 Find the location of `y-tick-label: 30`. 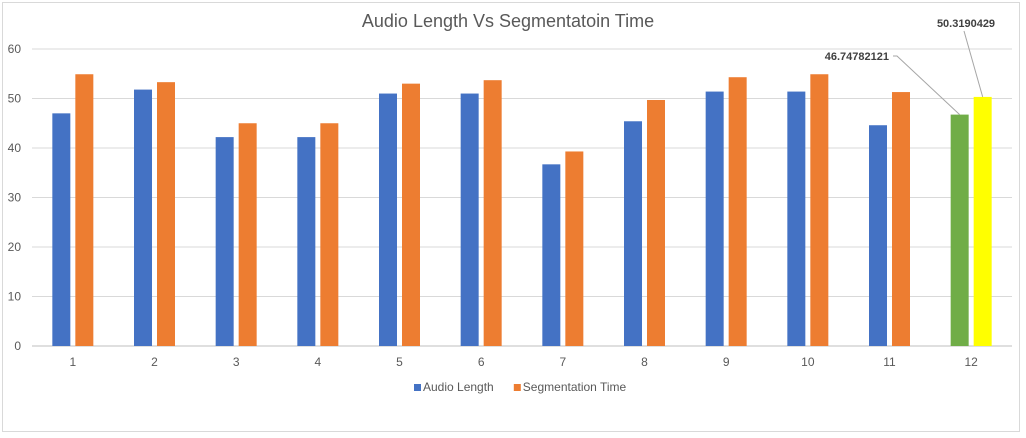

y-tick-label: 30 is located at coordinates (15, 198).